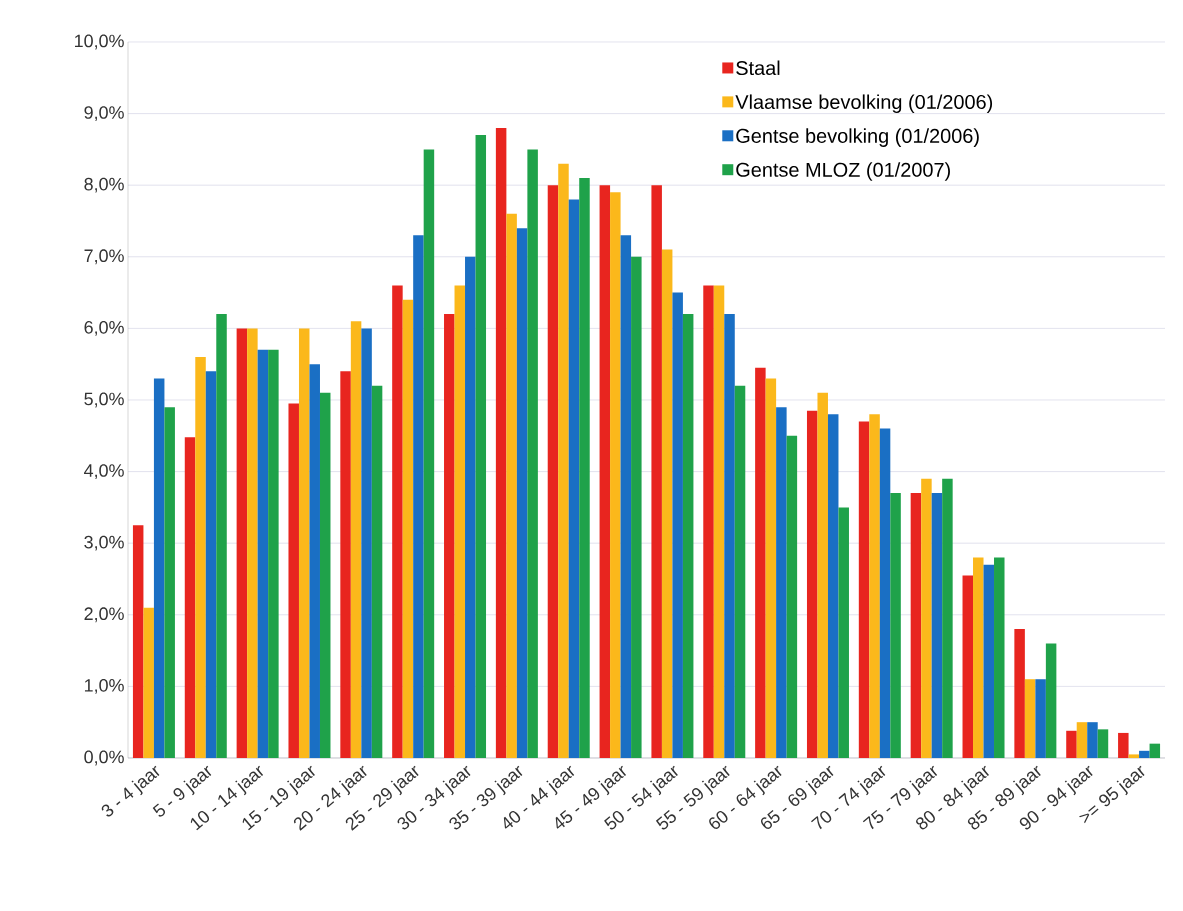 Image resolution: width=1183 pixels, height=911 pixels. Describe the element at coordinates (104, 257) in the screenshot. I see `y-tick-label: 7,0%` at that location.